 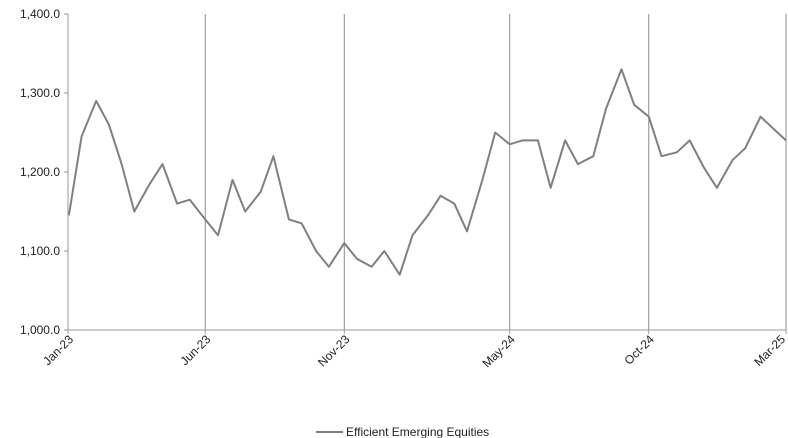 What do you see at coordinates (417, 431) in the screenshot?
I see `legend-label: Efficient Emerging Equities` at bounding box center [417, 431].